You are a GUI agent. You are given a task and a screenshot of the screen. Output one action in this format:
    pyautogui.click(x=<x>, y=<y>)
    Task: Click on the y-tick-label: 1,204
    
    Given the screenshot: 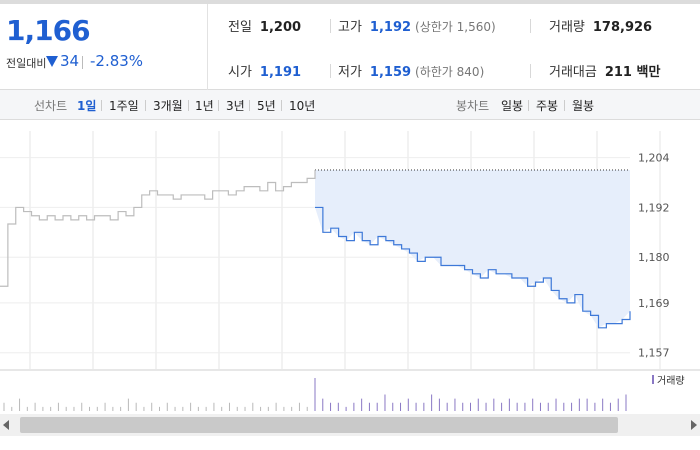 What is the action you would take?
    pyautogui.click(x=654, y=158)
    